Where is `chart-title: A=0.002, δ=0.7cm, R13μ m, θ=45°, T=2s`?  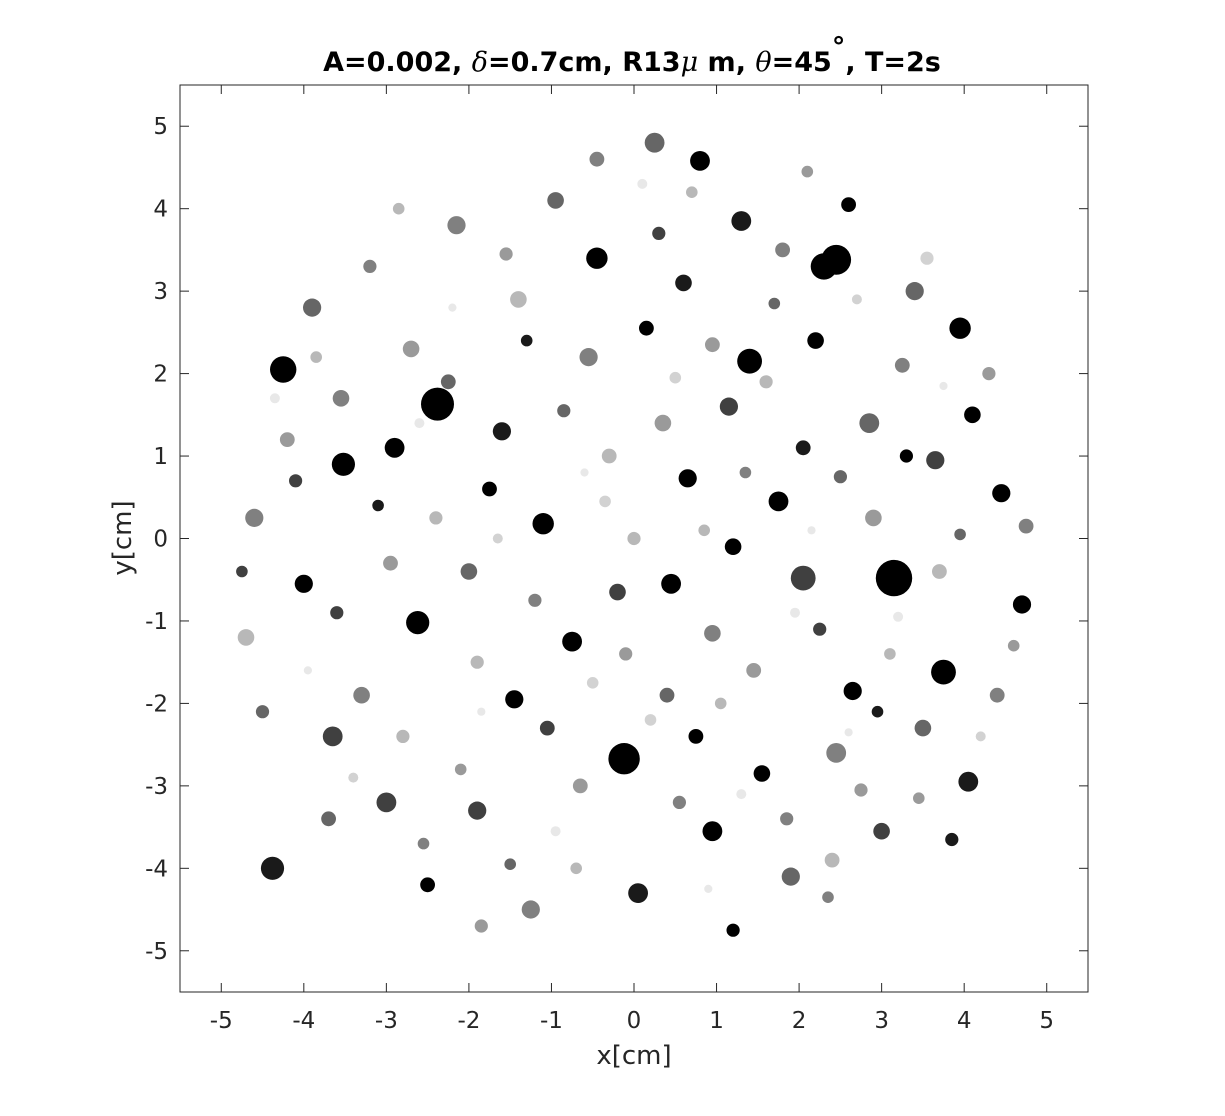 chart-title: A=0.002, δ=0.7cm, R13μ m, θ=45°, T=2s is located at coordinates (632, 55).